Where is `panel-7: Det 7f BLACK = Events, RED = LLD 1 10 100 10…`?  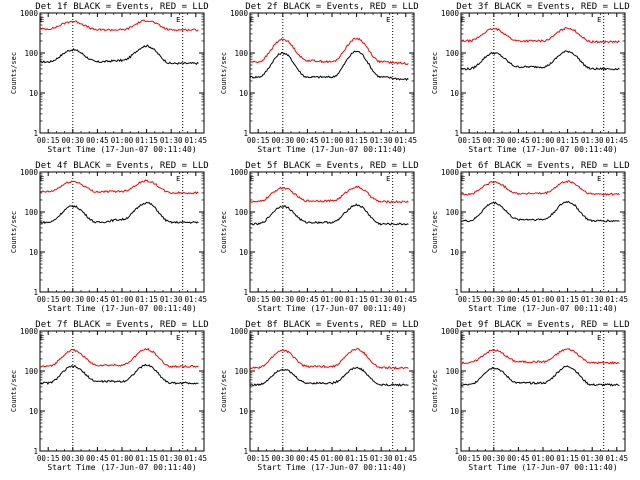 panel-7: Det 7f BLACK = Events, RED = LLD 1 10 100 10… is located at coordinates (109, 396).